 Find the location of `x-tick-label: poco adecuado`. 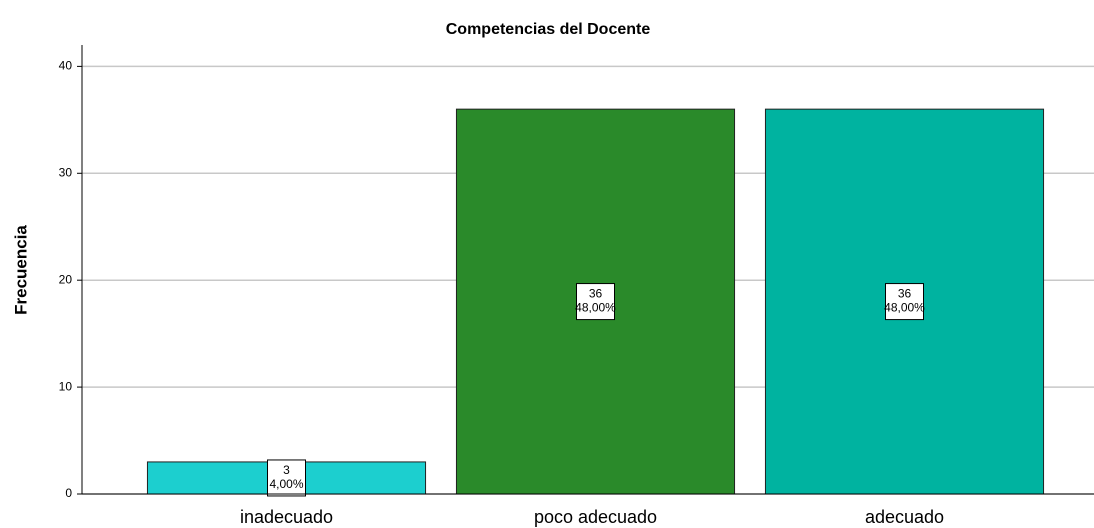

x-tick-label: poco adecuado is located at coordinates (595, 517).